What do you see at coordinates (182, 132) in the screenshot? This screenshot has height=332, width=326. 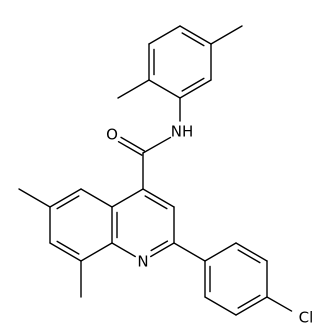 I see `amine-label: NH` at bounding box center [182, 132].